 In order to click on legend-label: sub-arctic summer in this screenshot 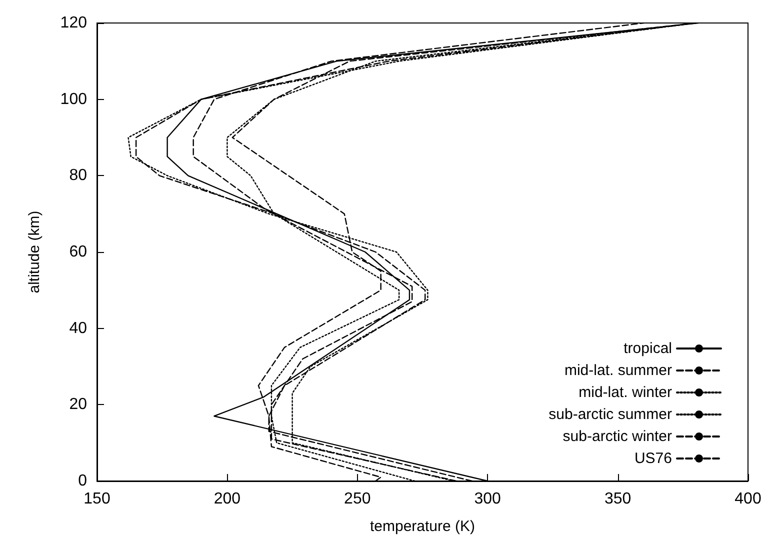, I will do `click(610, 414)`.